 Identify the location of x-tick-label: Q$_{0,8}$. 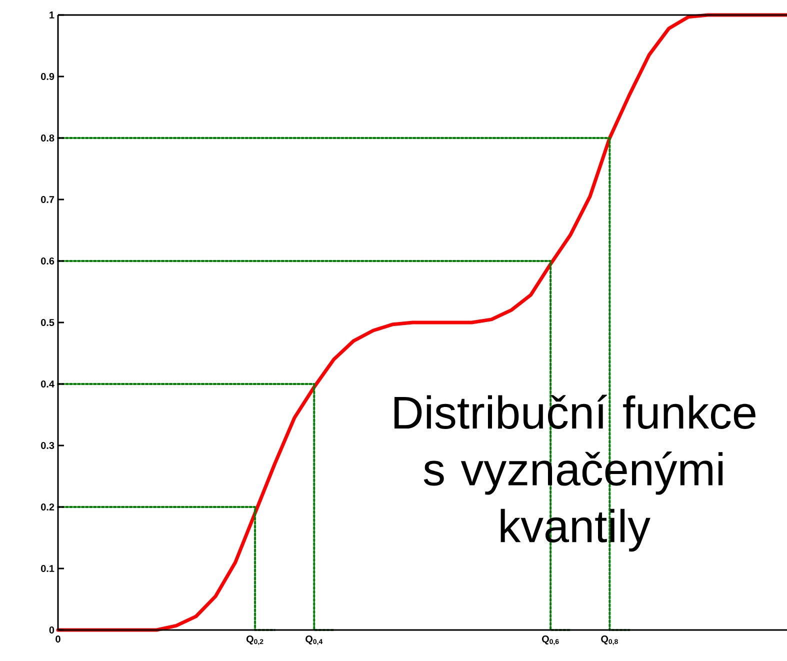
(609, 641).